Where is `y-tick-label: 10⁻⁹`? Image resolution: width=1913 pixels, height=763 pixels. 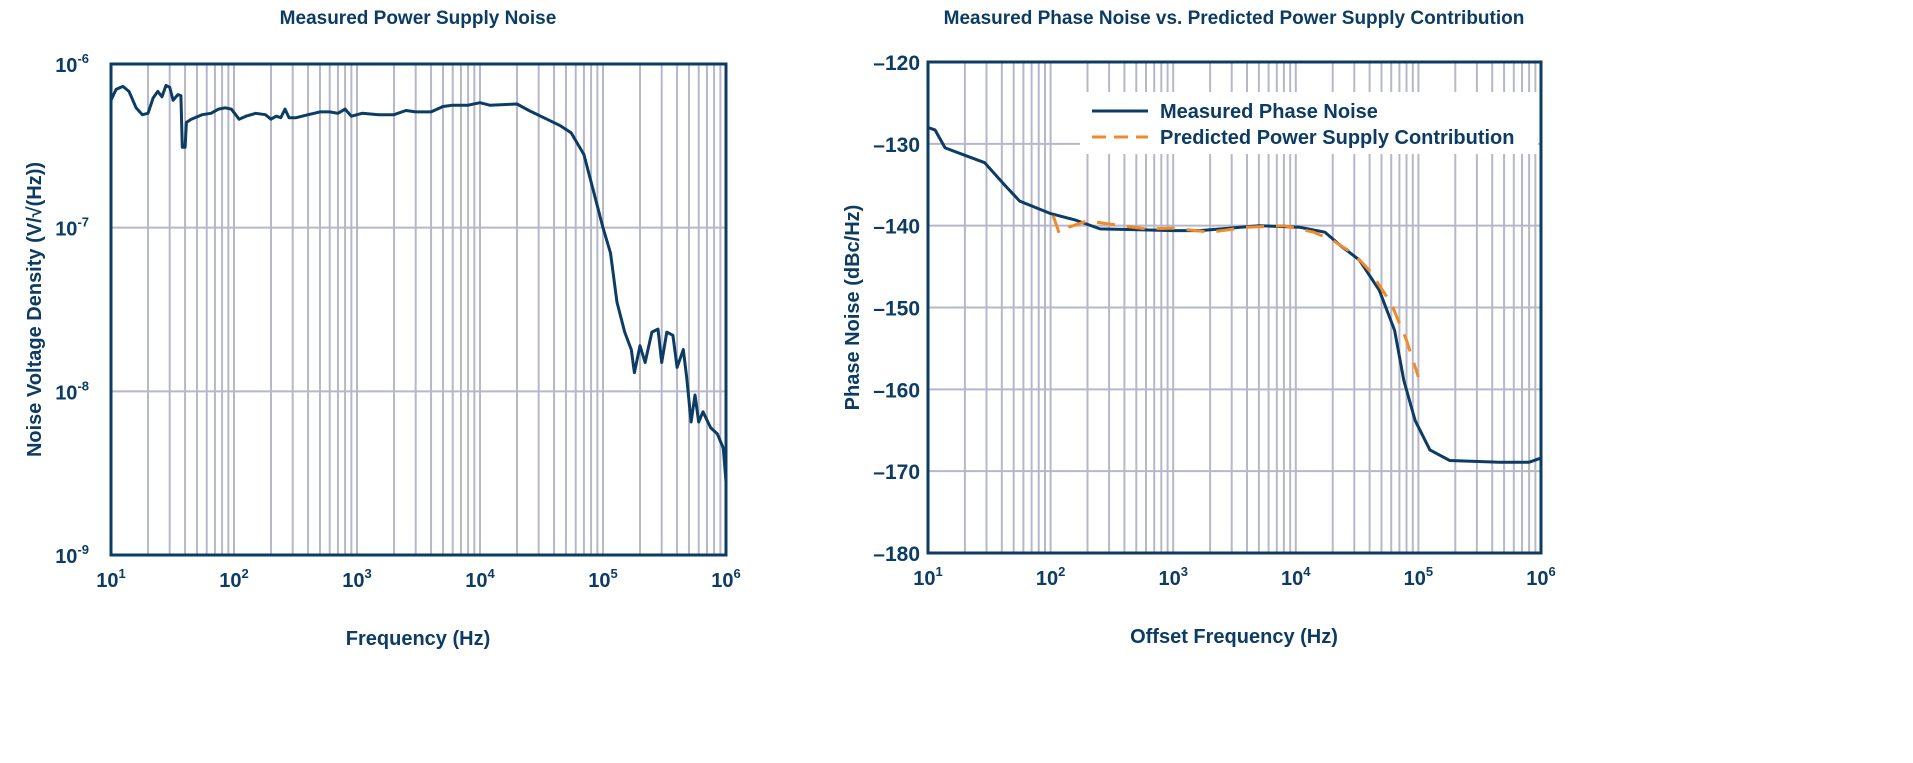 y-tick-label: 10⁻⁹ is located at coordinates (72, 555).